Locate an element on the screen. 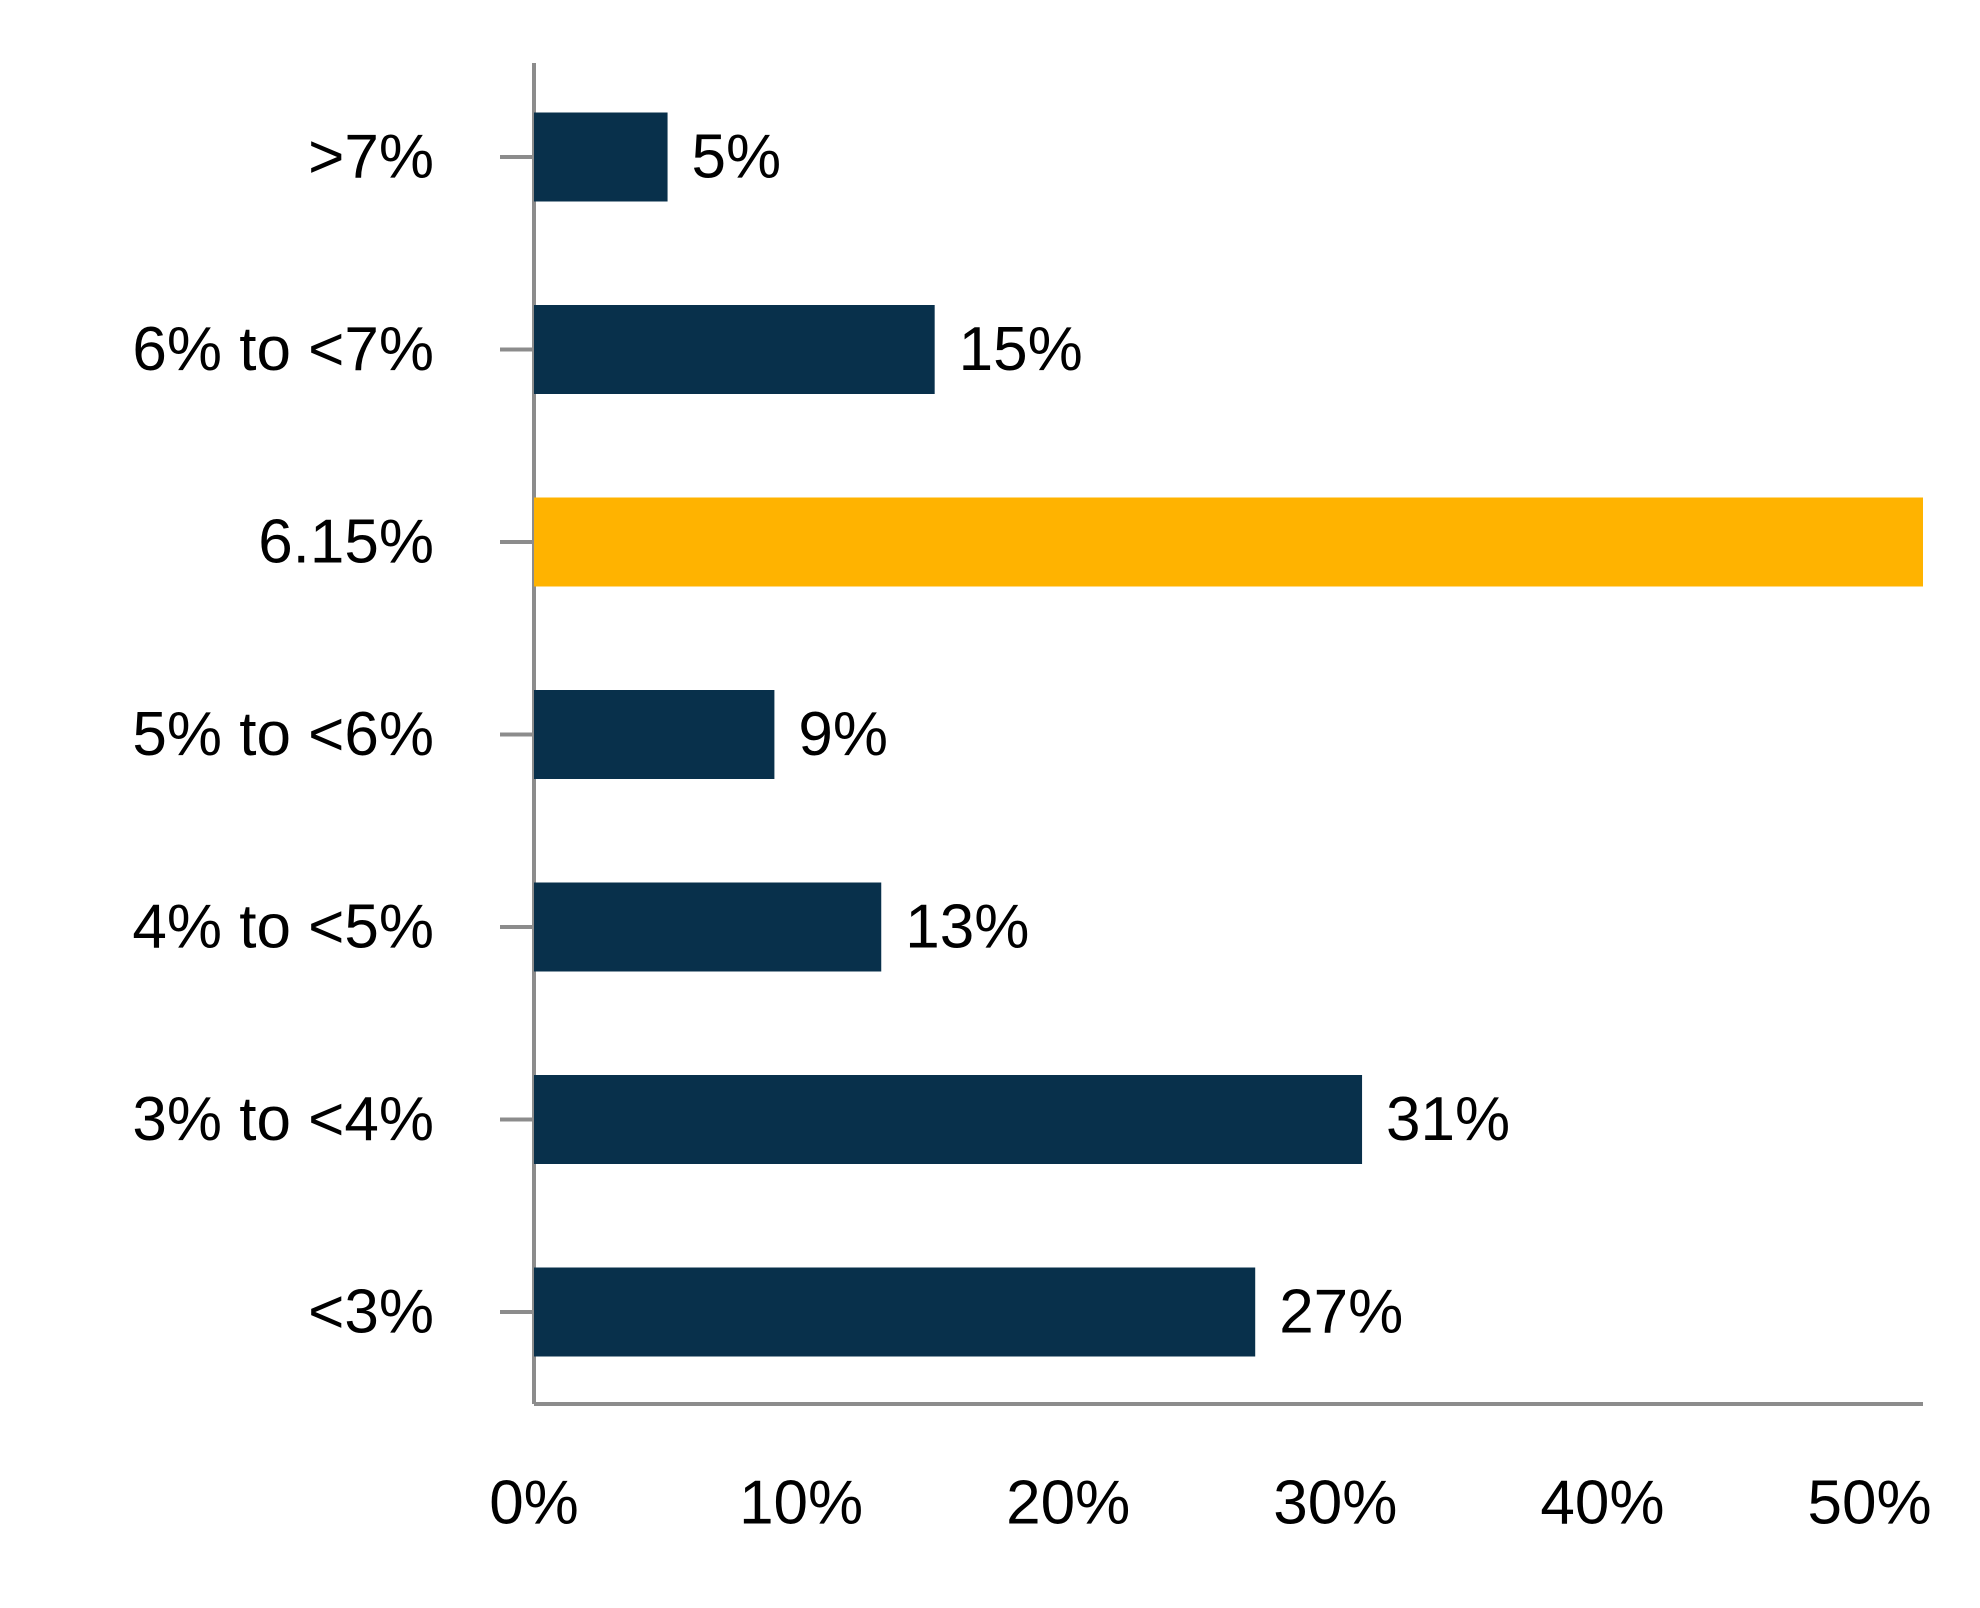 This screenshot has width=1980, height=1608. x-tick-label: 40% is located at coordinates (1602, 1502).